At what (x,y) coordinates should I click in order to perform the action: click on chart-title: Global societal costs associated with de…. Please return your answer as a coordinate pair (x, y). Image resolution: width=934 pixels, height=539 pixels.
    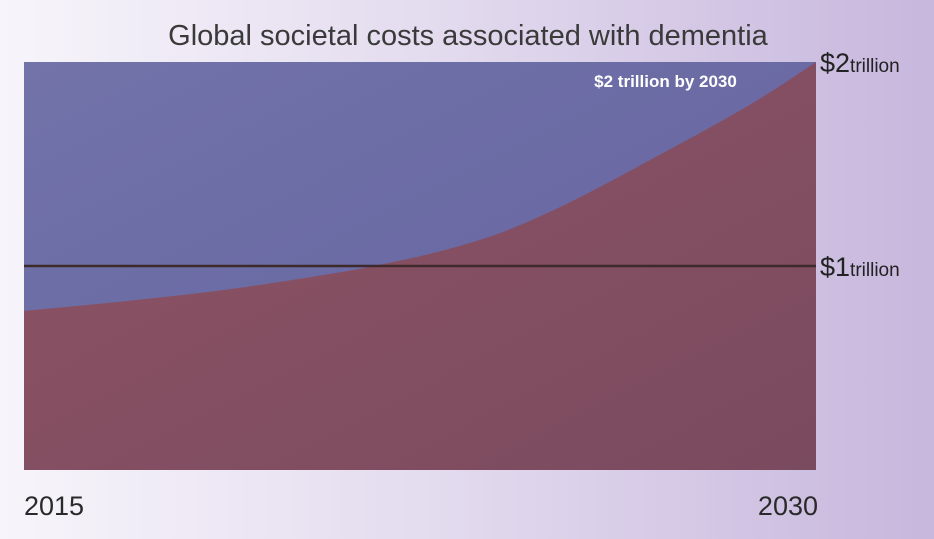
    Looking at the image, I should click on (468, 36).